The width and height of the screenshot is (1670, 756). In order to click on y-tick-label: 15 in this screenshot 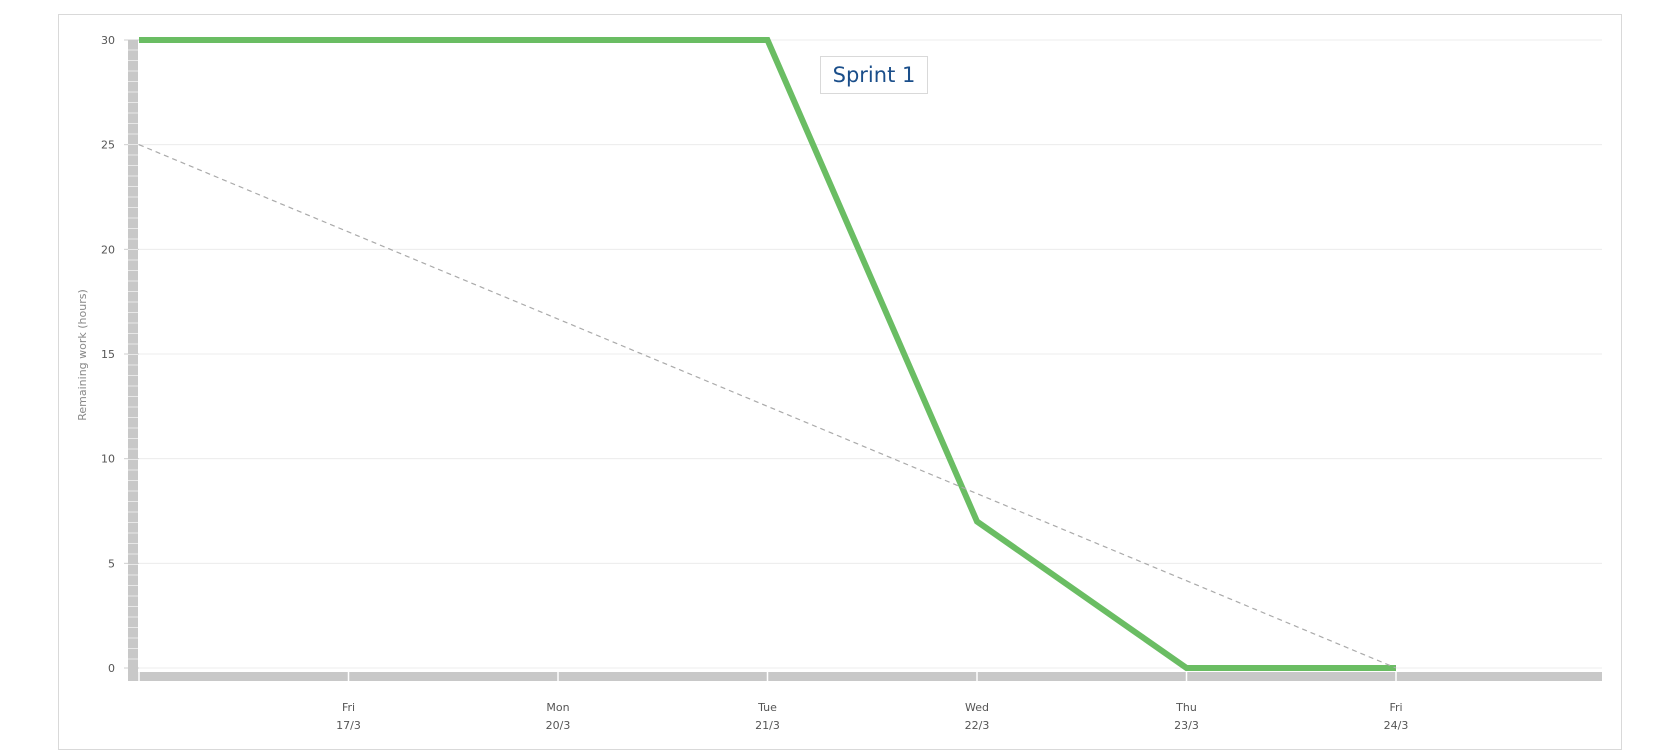, I will do `click(108, 354)`.